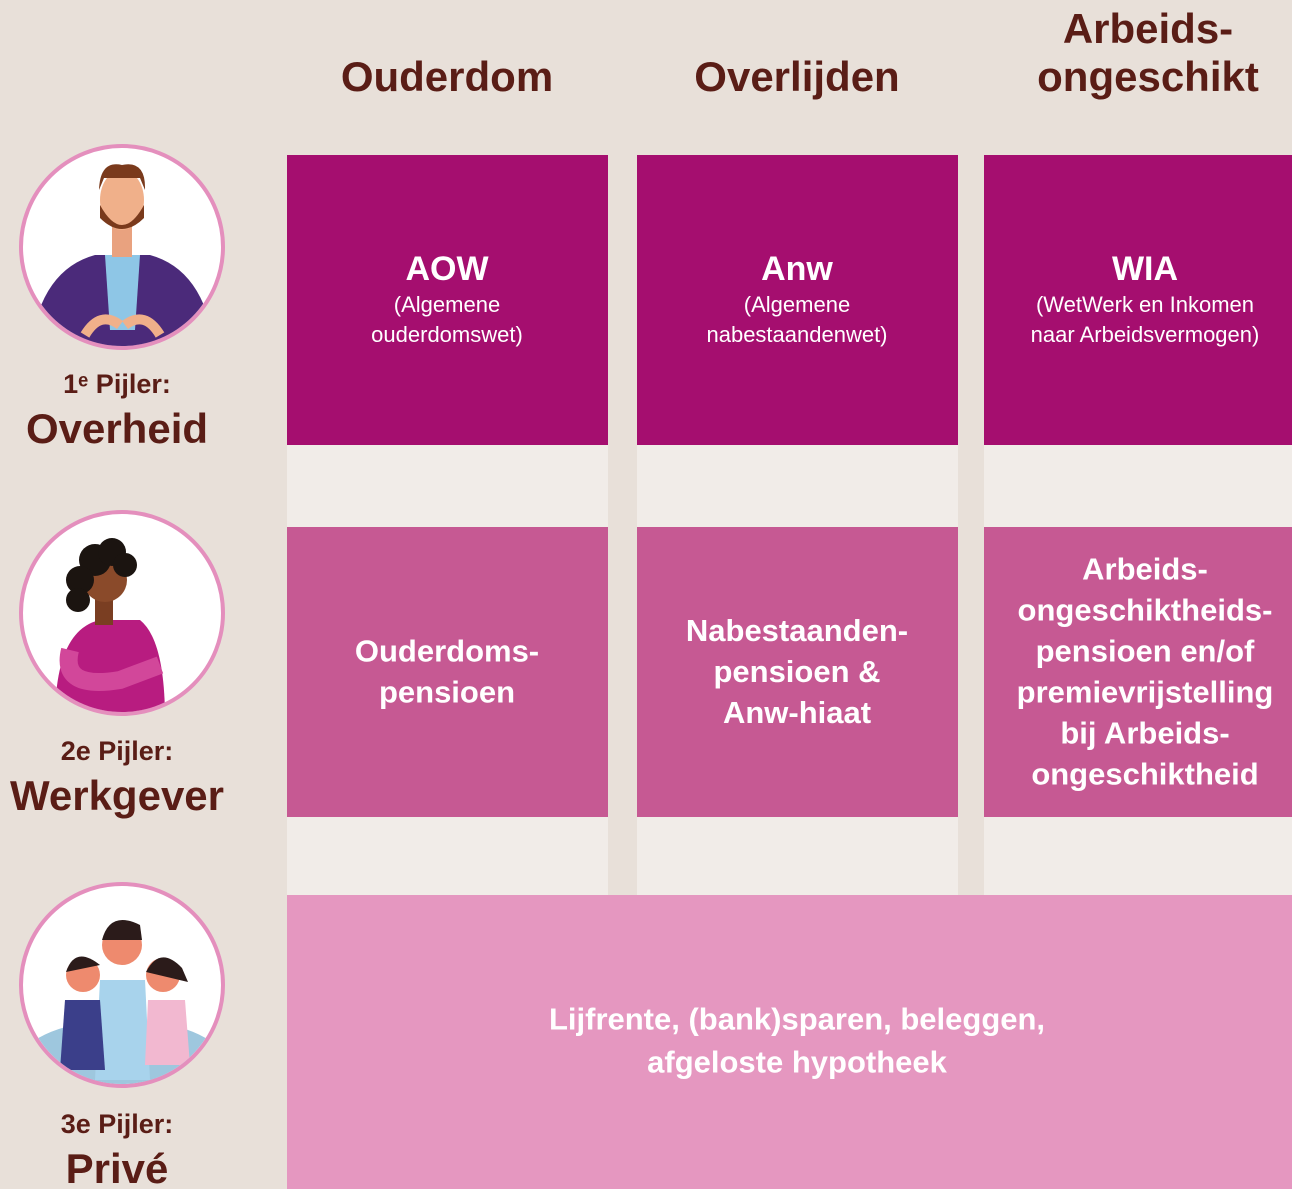 The width and height of the screenshot is (1292, 1189). Describe the element at coordinates (1145, 304) in the screenshot. I see `cell-subtitle: (WetWerk en Inkomen` at that location.